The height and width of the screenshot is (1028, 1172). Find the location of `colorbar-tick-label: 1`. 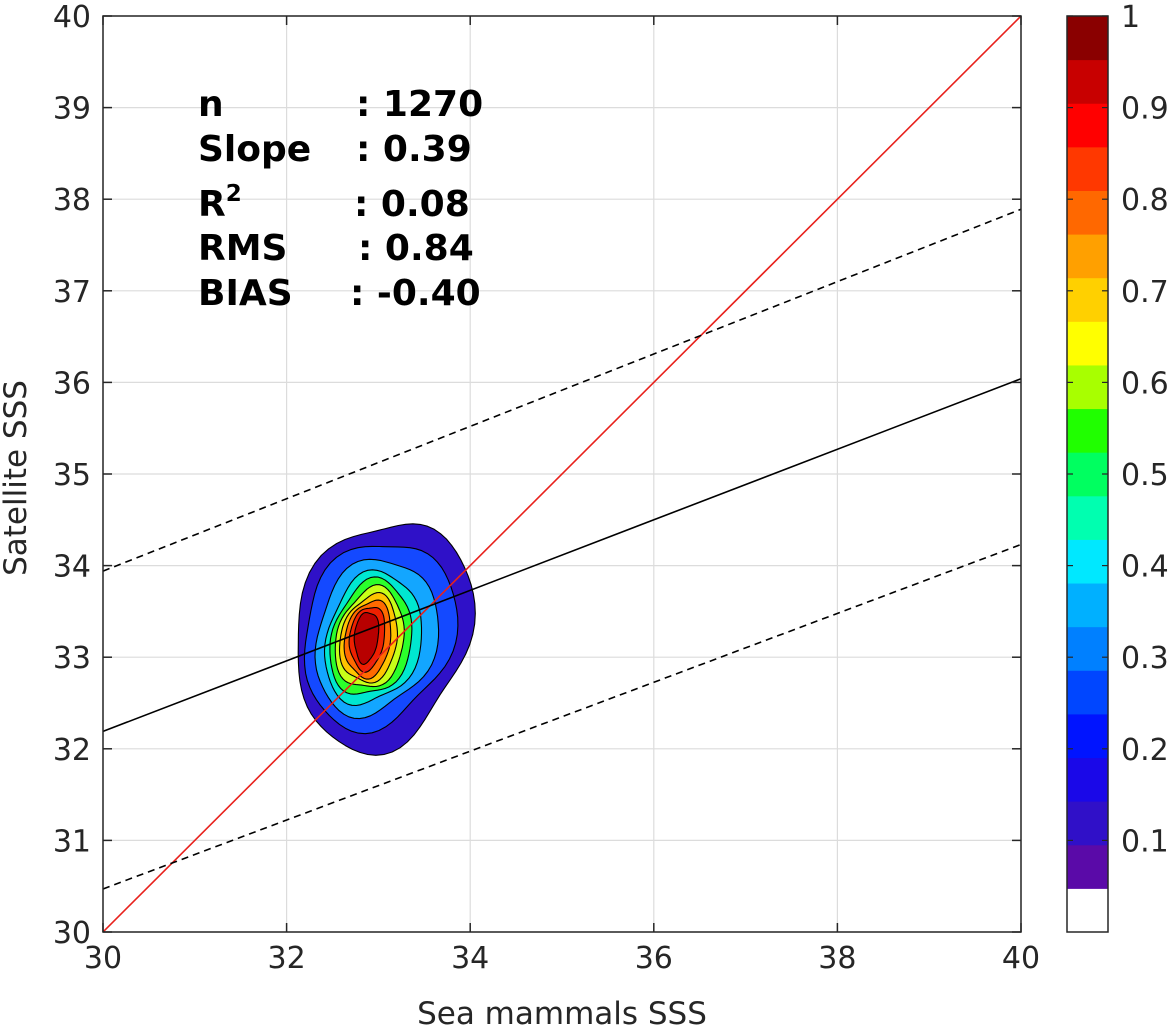

colorbar-tick-label: 1 is located at coordinates (1130, 17).